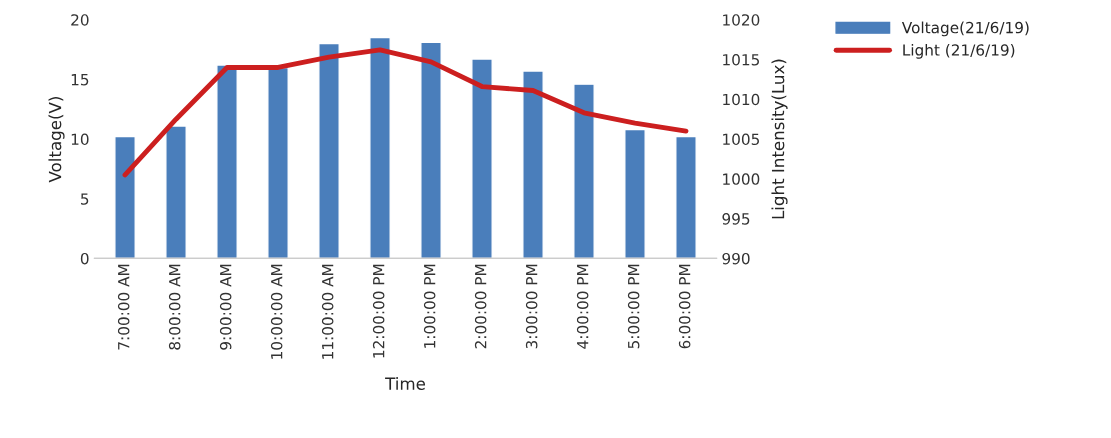 The height and width of the screenshot is (438, 1111). What do you see at coordinates (741, 59) in the screenshot?
I see `y2-tick-label: 1015` at bounding box center [741, 59].